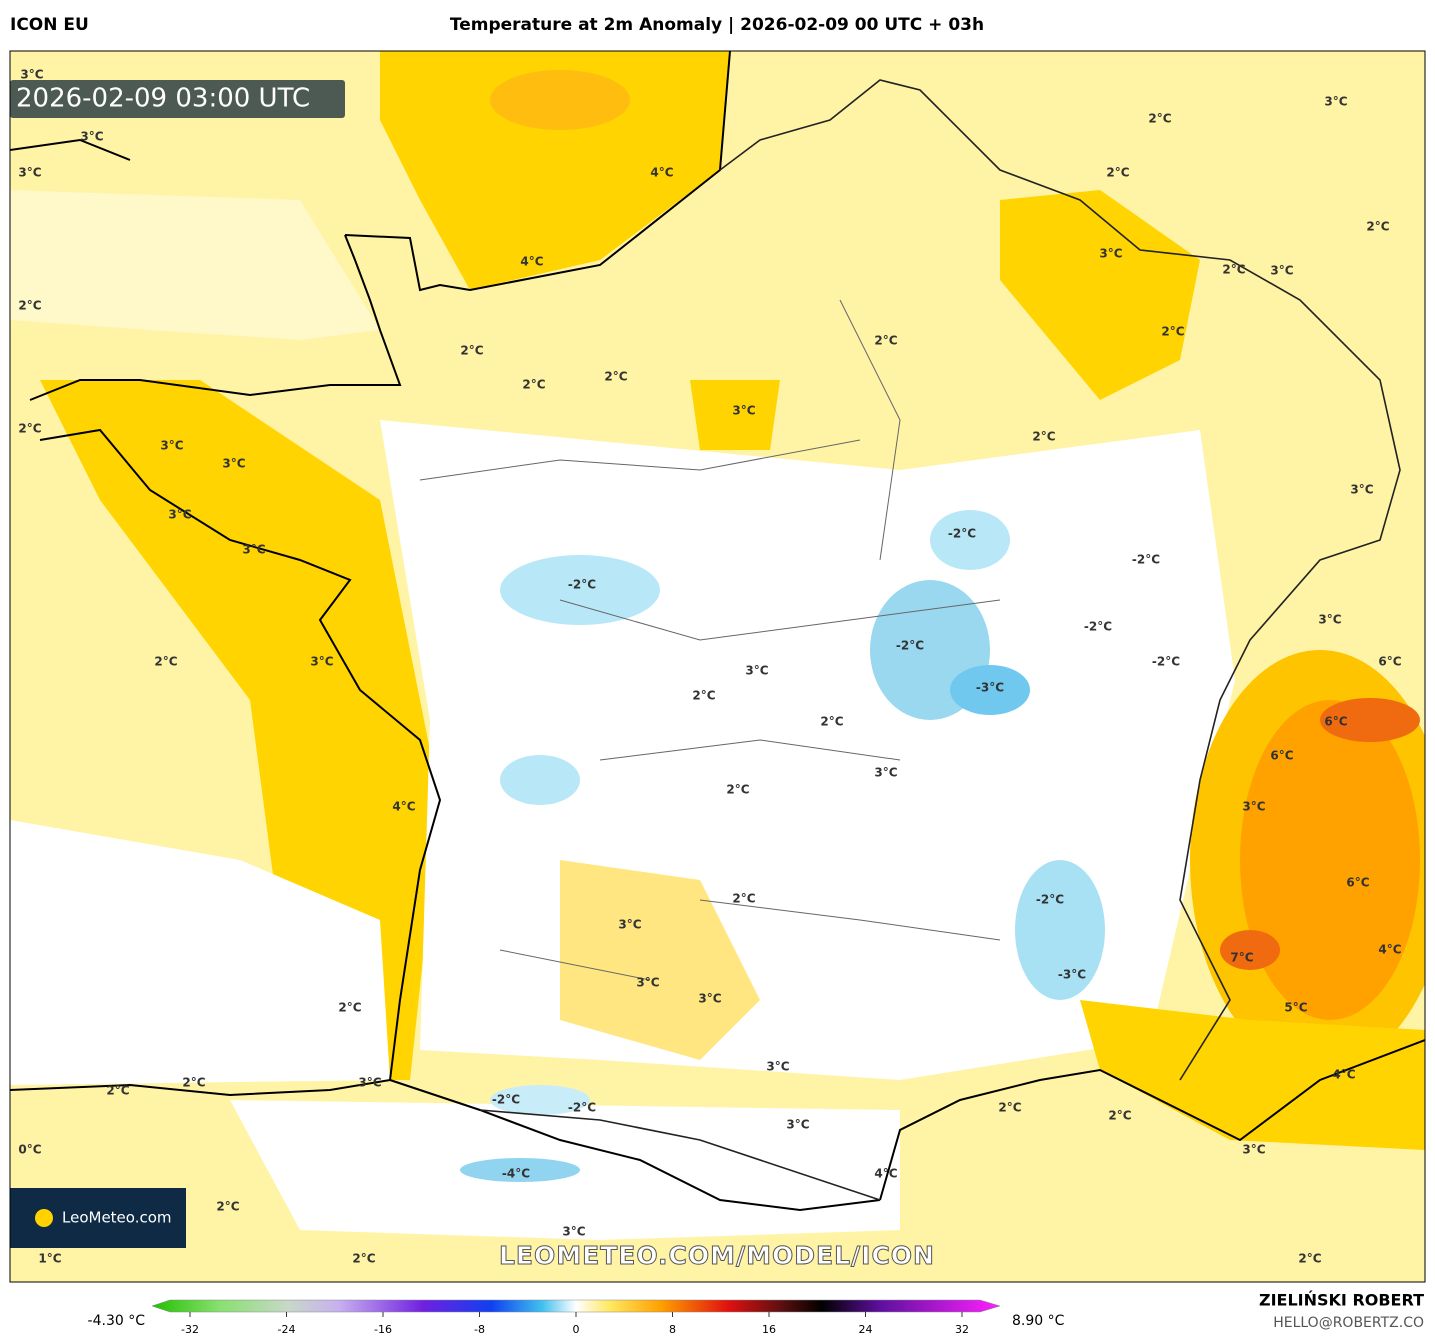 Image resolution: width=1435 pixels, height=1342 pixels. Describe the element at coordinates (1295, 1008) in the screenshot. I see `contour-label: 5°C` at that location.